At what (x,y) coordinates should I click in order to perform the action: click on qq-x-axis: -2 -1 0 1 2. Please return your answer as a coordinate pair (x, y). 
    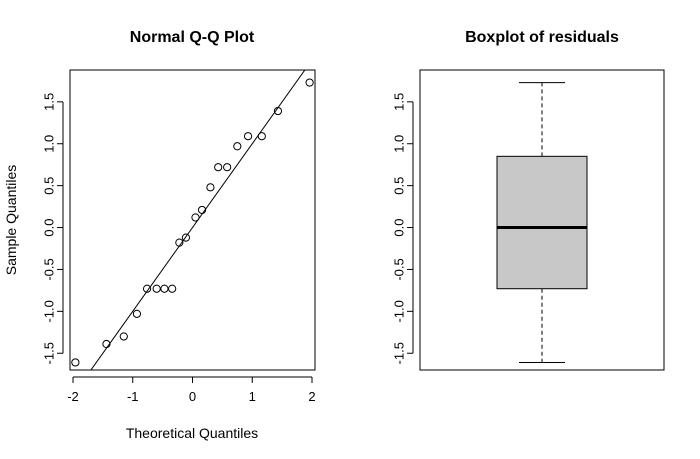
    Looking at the image, I should click on (191, 390).